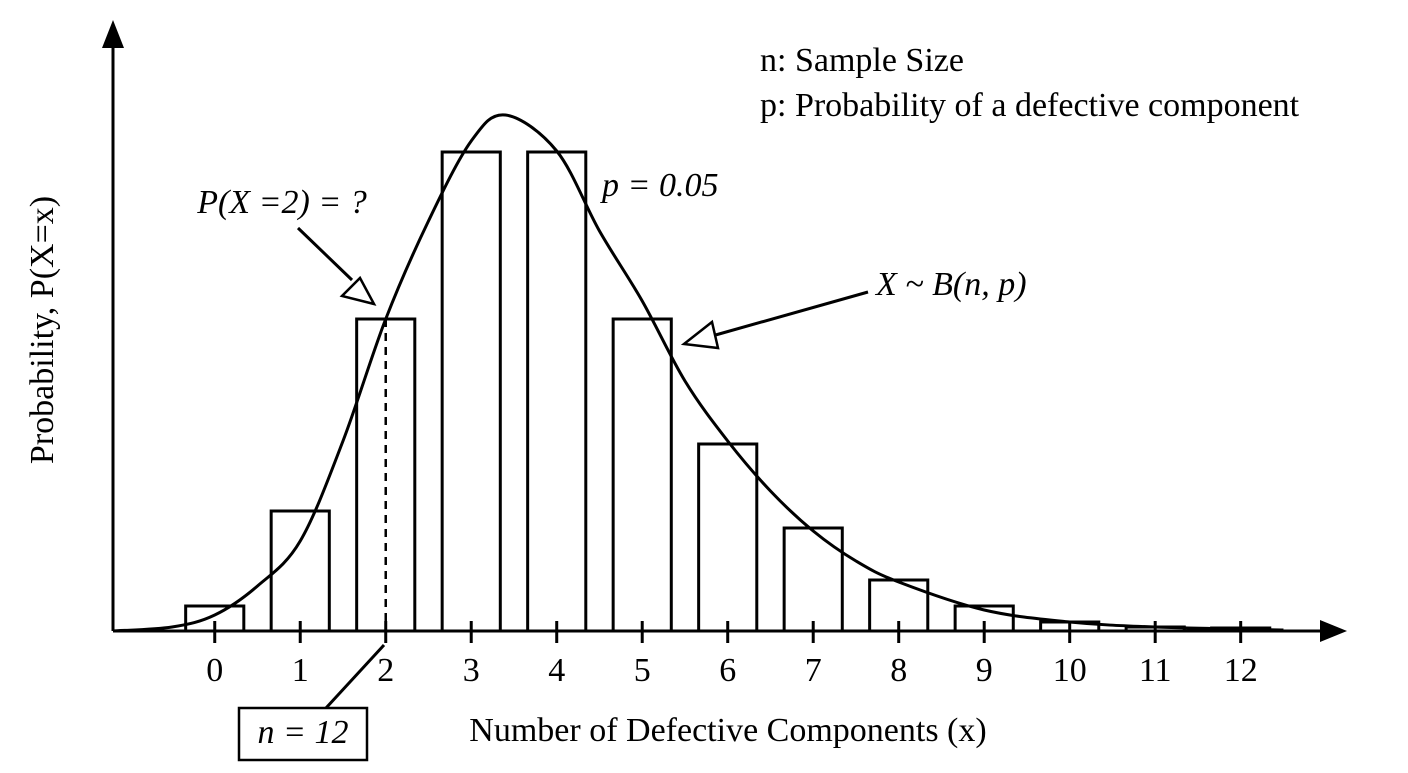  What do you see at coordinates (214, 670) in the screenshot?
I see `x-tick-label: 0` at bounding box center [214, 670].